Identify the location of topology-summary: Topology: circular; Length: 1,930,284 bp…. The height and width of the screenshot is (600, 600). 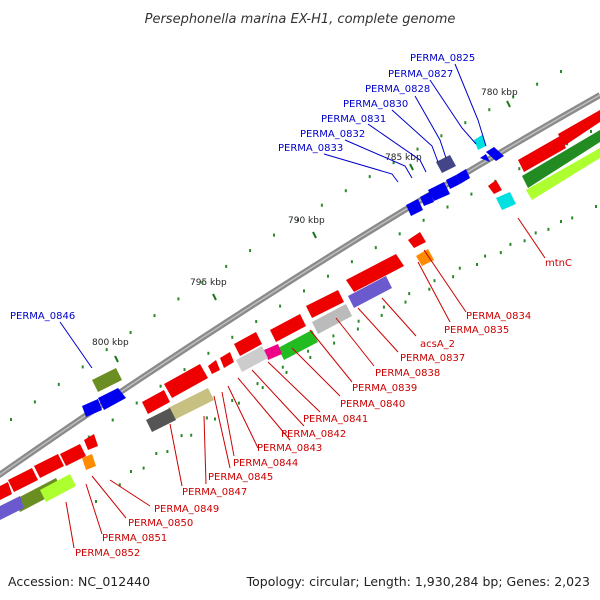
(418, 581).